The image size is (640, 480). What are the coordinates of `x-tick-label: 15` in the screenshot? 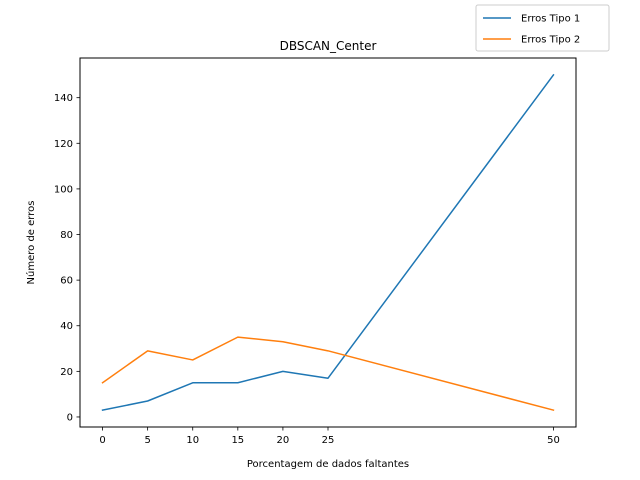 It's located at (237, 440).